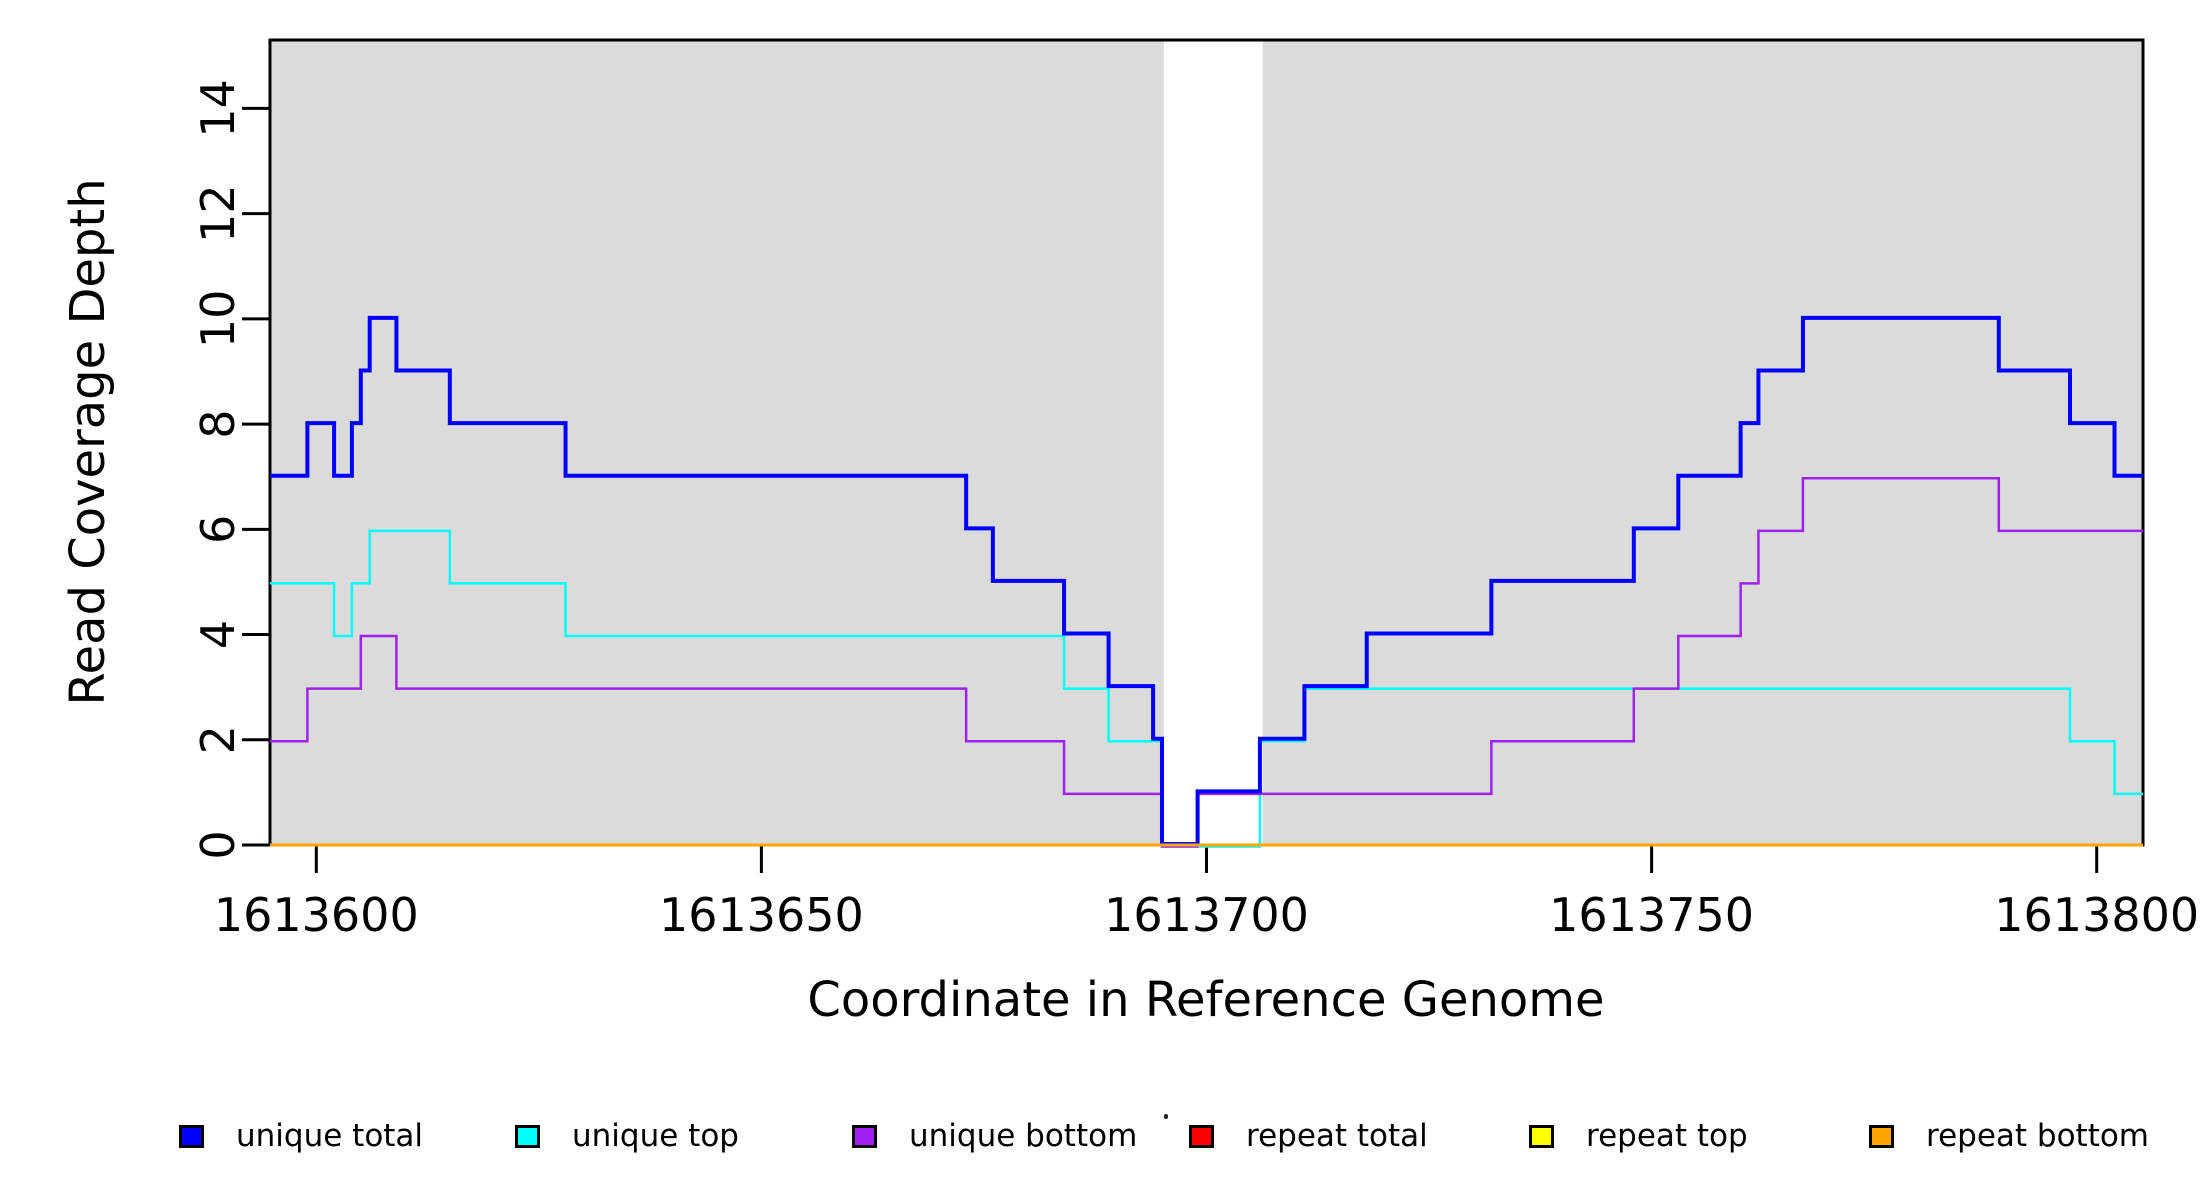 The width and height of the screenshot is (2200, 1200). I want to click on y-tick-label: 12, so click(218, 213).